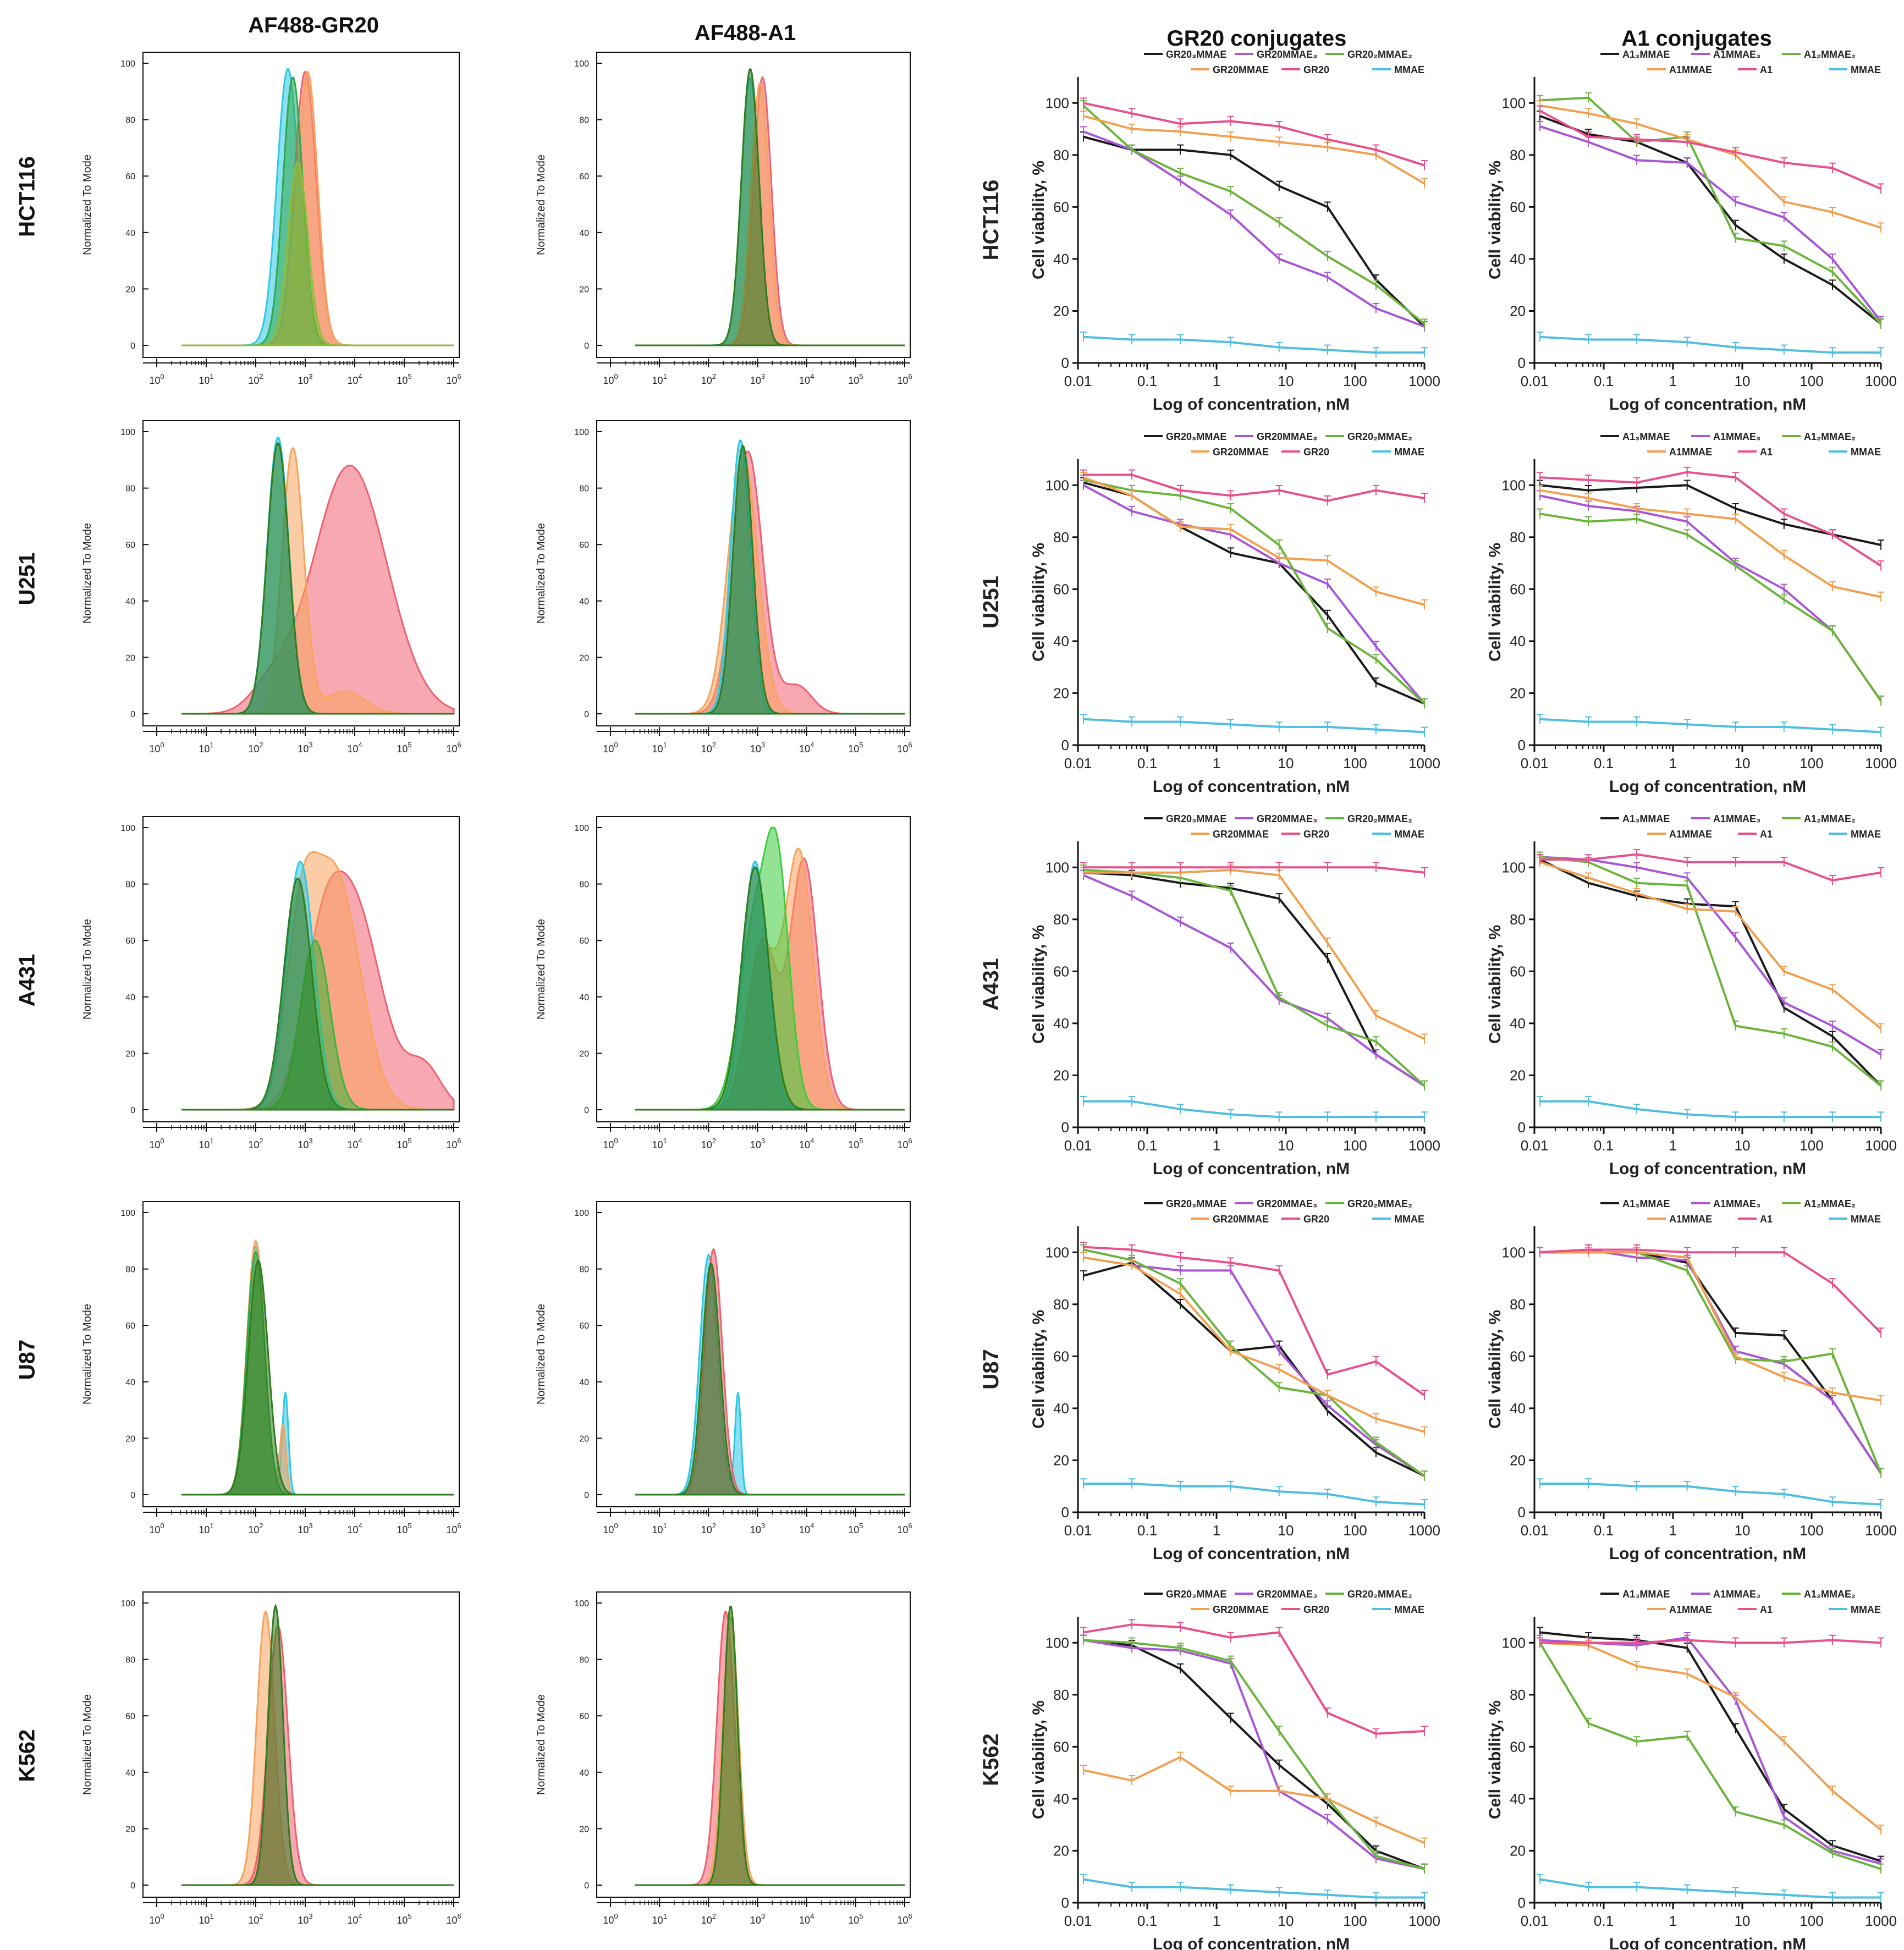 Image resolution: width=1904 pixels, height=1950 pixels. What do you see at coordinates (1316, 69) in the screenshot?
I see `legend-label: GR20` at bounding box center [1316, 69].